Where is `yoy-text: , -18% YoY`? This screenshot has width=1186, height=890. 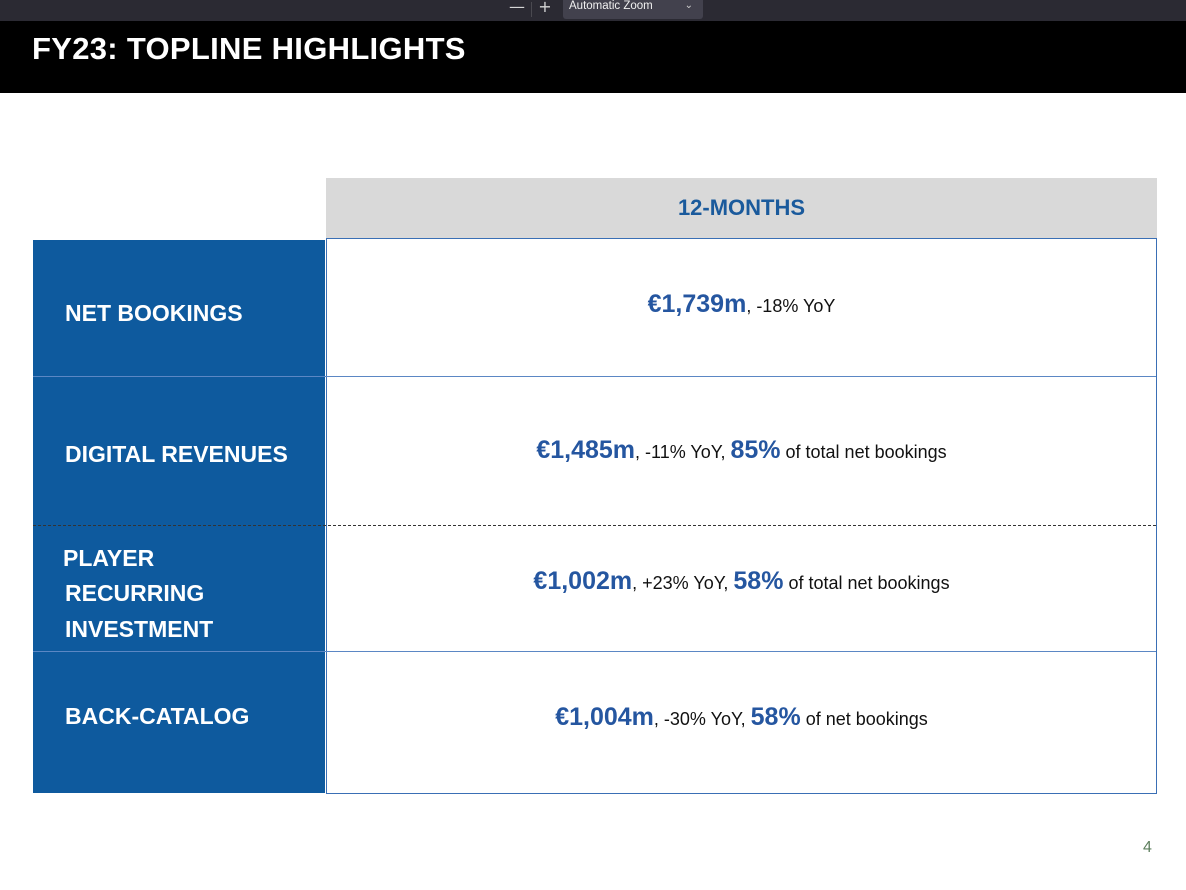 yoy-text: , -18% YoY is located at coordinates (791, 306).